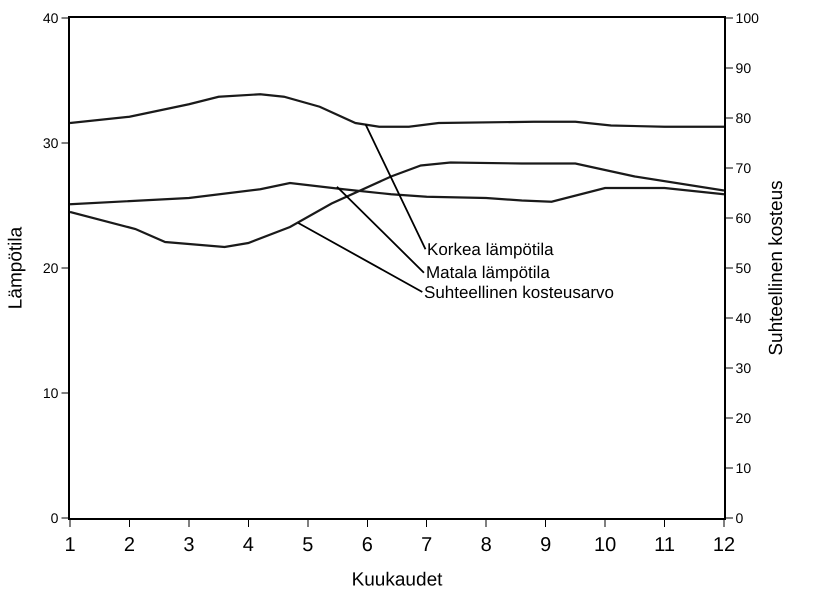 This screenshot has height=608, width=814. I want to click on y-tick-label: 30, so click(50, 142).